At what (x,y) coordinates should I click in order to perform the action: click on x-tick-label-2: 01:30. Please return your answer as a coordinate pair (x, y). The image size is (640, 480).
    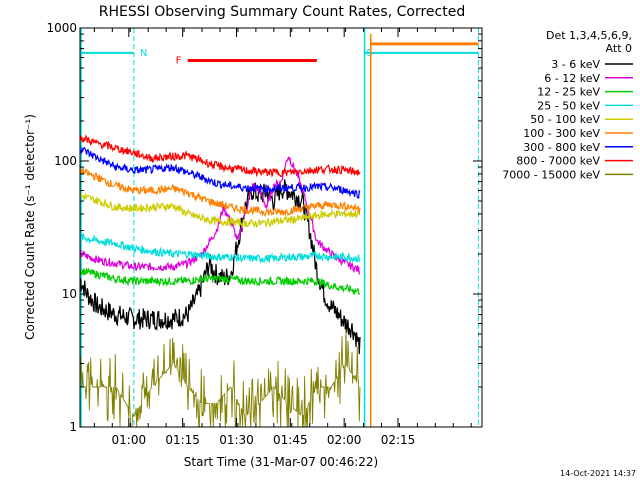
    Looking at the image, I should click on (236, 440).